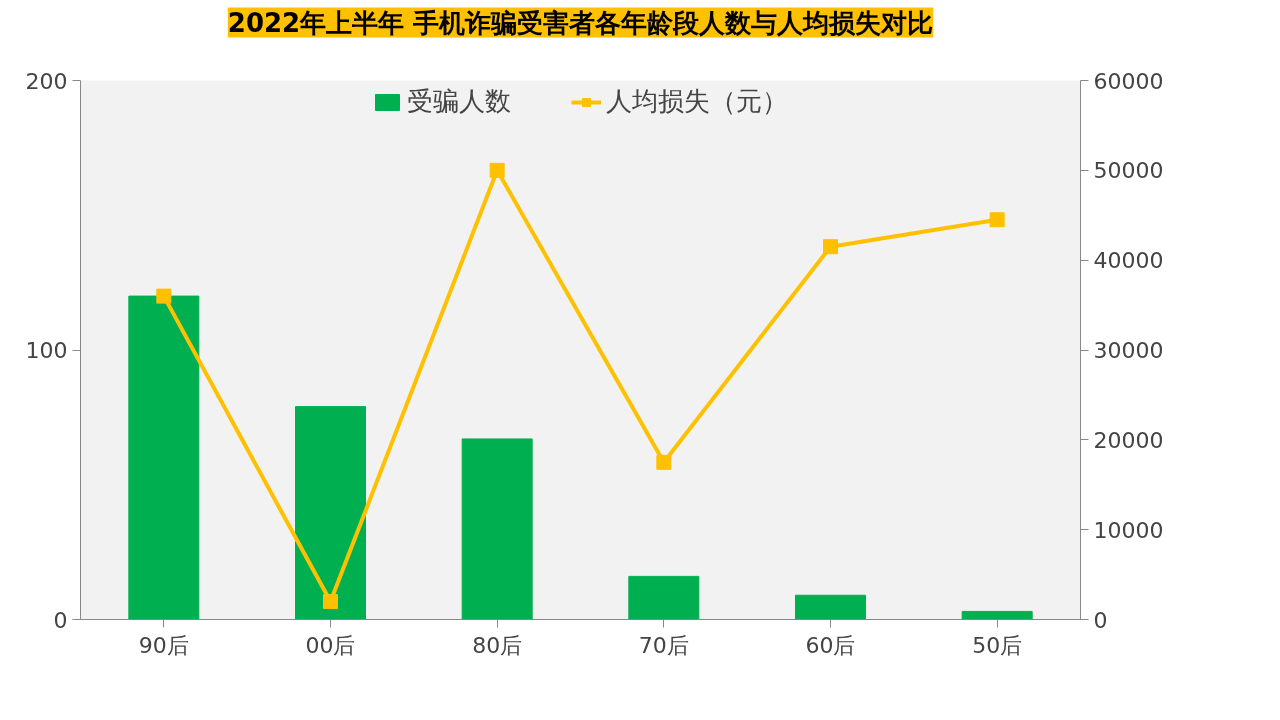 This screenshot has height=720, width=1280. I want to click on x-tick-label: 60后, so click(830, 645).